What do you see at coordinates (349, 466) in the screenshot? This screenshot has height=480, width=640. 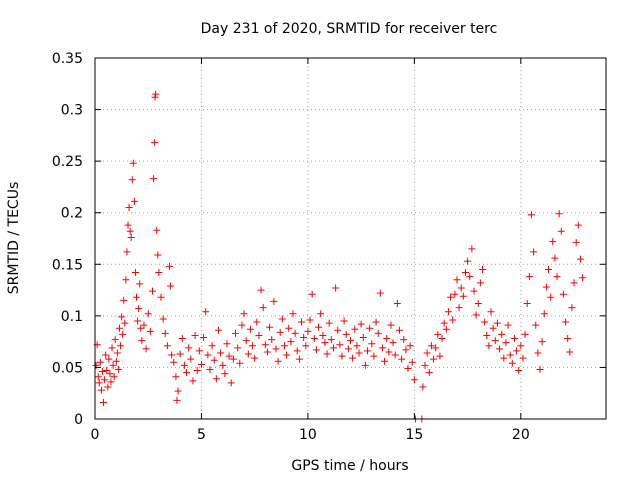 I see `x-axis-label: GPS time / hours` at bounding box center [349, 466].